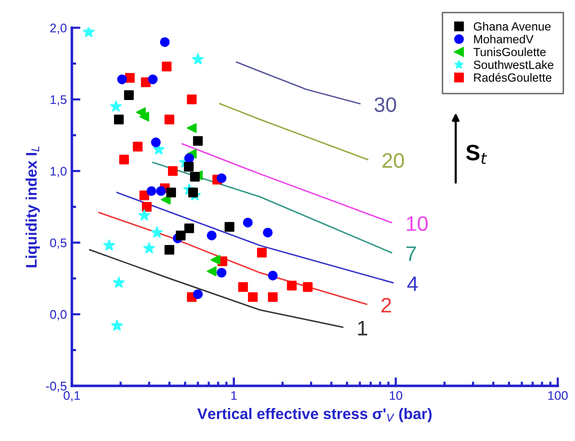 Image resolution: width=575 pixels, height=441 pixels. Describe the element at coordinates (512, 26) in the screenshot. I see `legend-label: Ghana Avenue` at that location.